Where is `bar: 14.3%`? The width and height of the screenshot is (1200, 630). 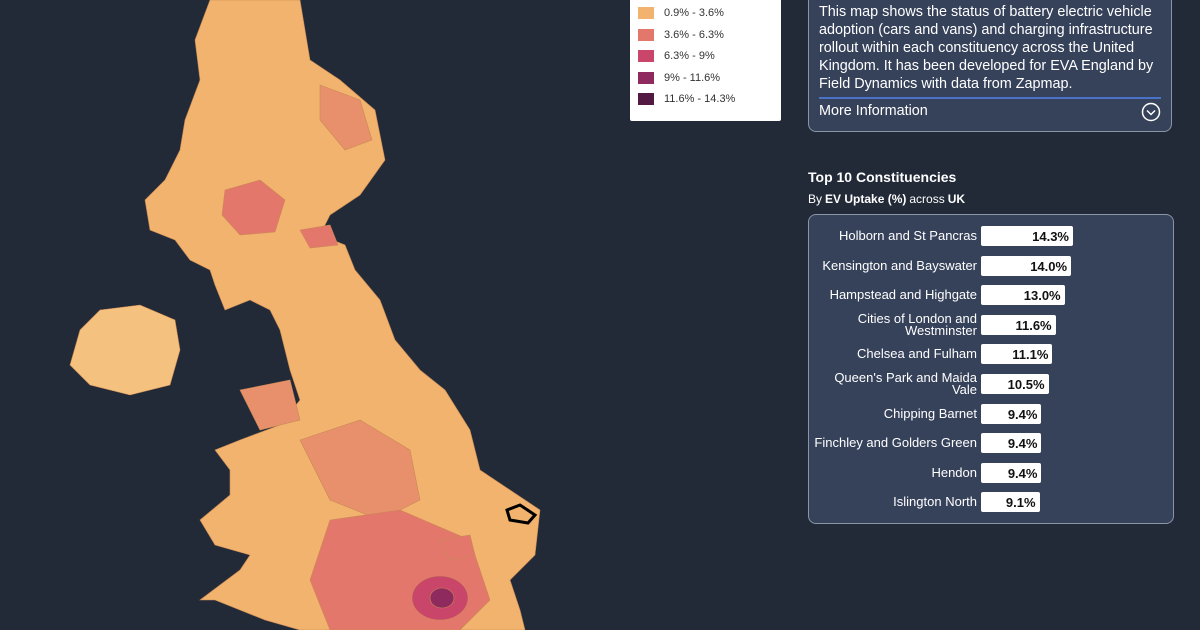 bar: 14.3% is located at coordinates (1027, 236).